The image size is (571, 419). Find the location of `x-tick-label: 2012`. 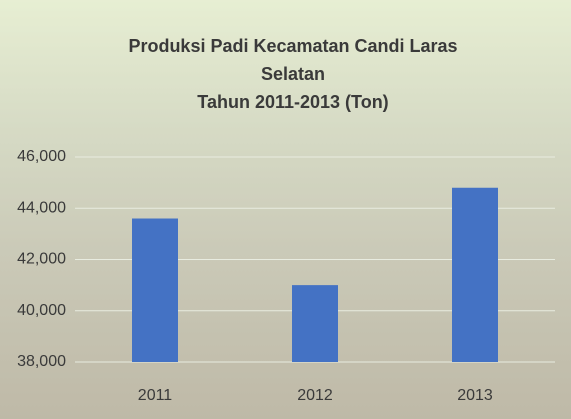

x-tick-label: 2012 is located at coordinates (315, 395).